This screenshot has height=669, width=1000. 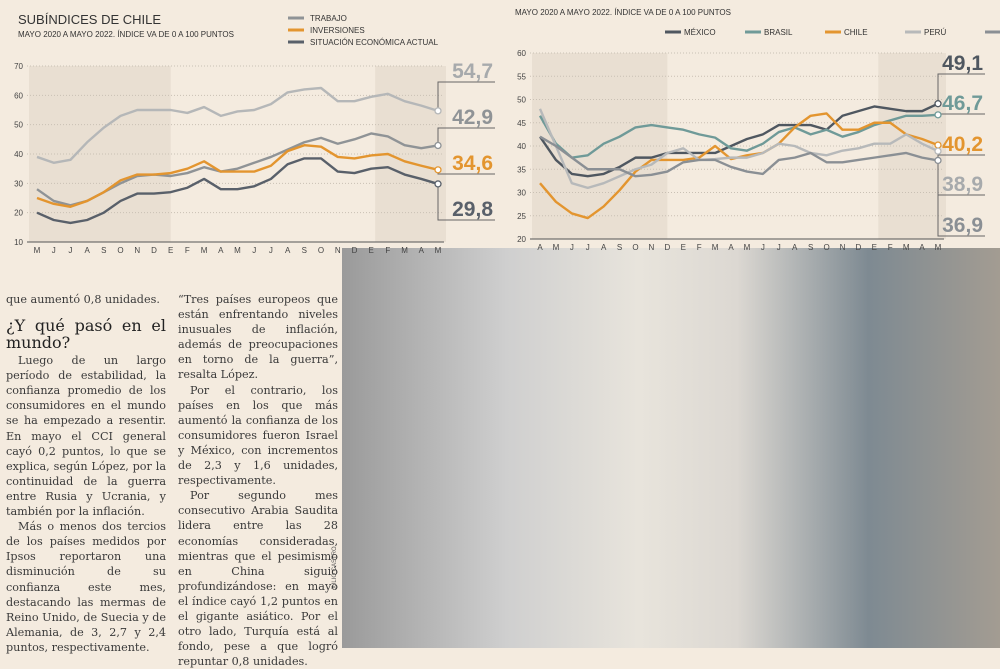 What do you see at coordinates (374, 42) in the screenshot?
I see `legend-label: SITUACIÓN ECONÓMICA ACTUAL` at bounding box center [374, 42].